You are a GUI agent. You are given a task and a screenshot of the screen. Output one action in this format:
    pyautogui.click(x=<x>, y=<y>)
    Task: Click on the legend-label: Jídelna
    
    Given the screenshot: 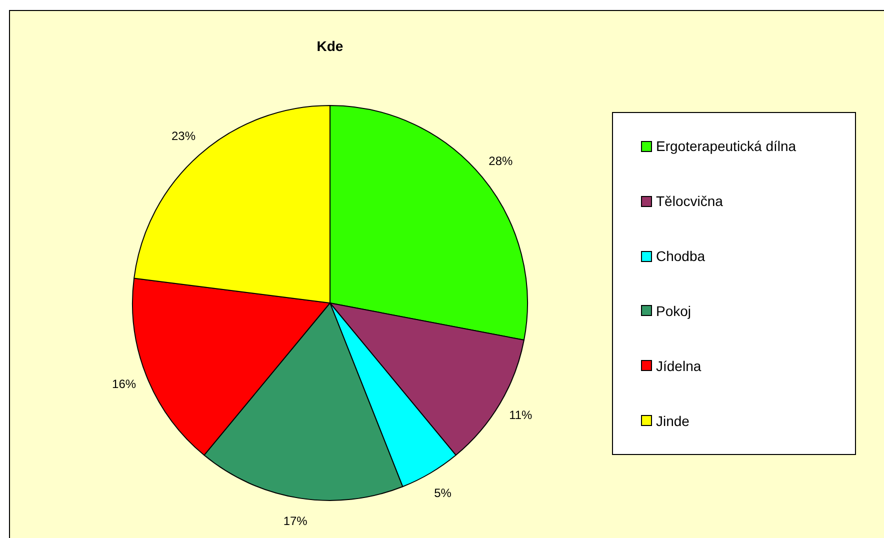 What is the action you would take?
    pyautogui.click(x=679, y=366)
    